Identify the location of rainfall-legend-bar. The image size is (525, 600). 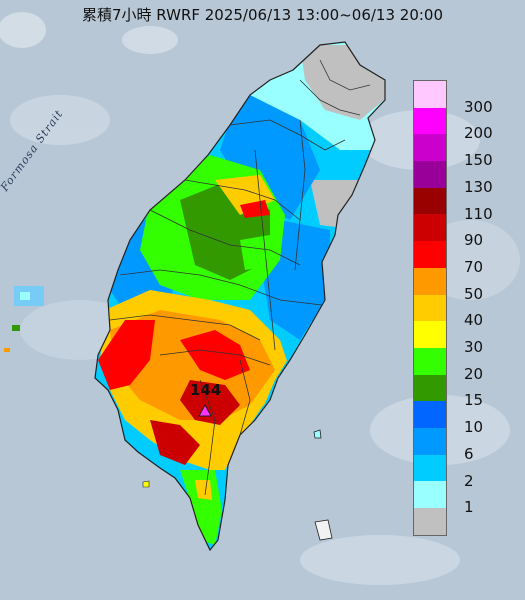
(430, 308).